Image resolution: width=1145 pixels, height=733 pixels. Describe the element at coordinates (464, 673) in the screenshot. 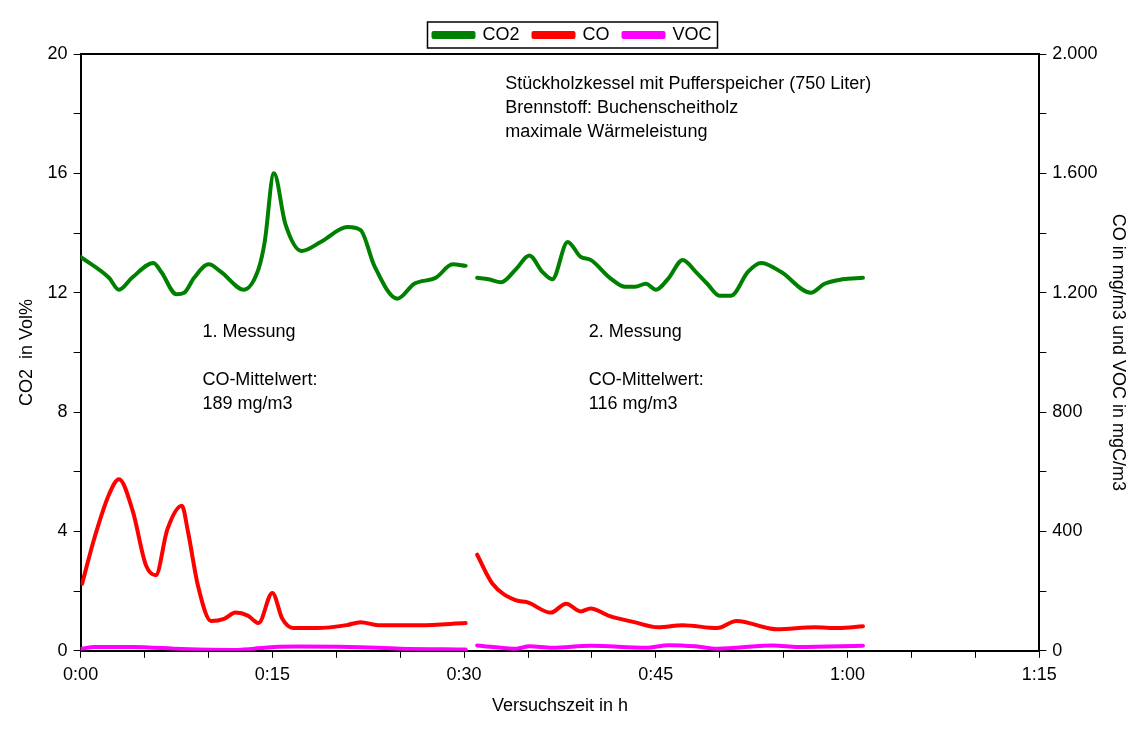

I see `x-tick-label: 0:30` at that location.